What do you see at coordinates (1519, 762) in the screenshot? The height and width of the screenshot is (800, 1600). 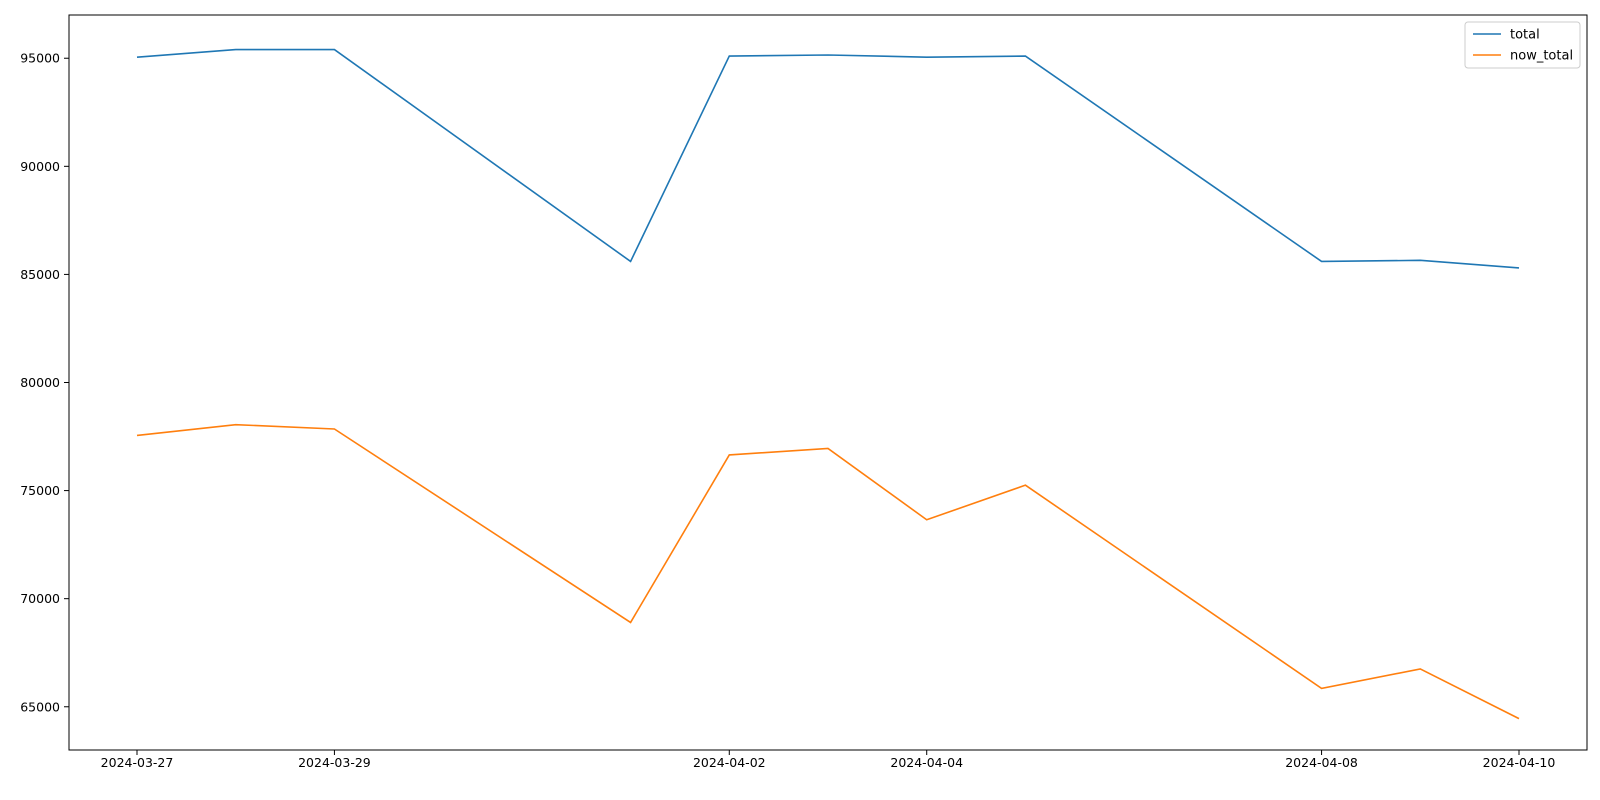 I see `x-tick-label: 2024-04-10` at bounding box center [1519, 762].